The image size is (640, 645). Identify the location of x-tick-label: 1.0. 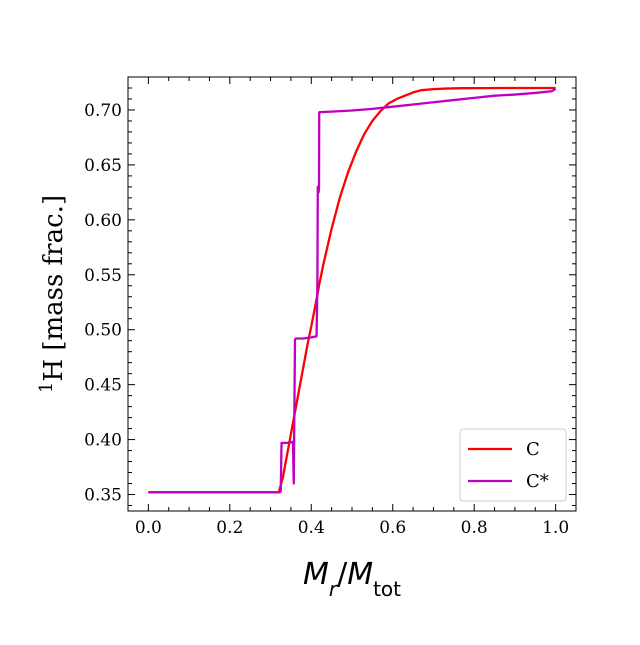
(555, 528).